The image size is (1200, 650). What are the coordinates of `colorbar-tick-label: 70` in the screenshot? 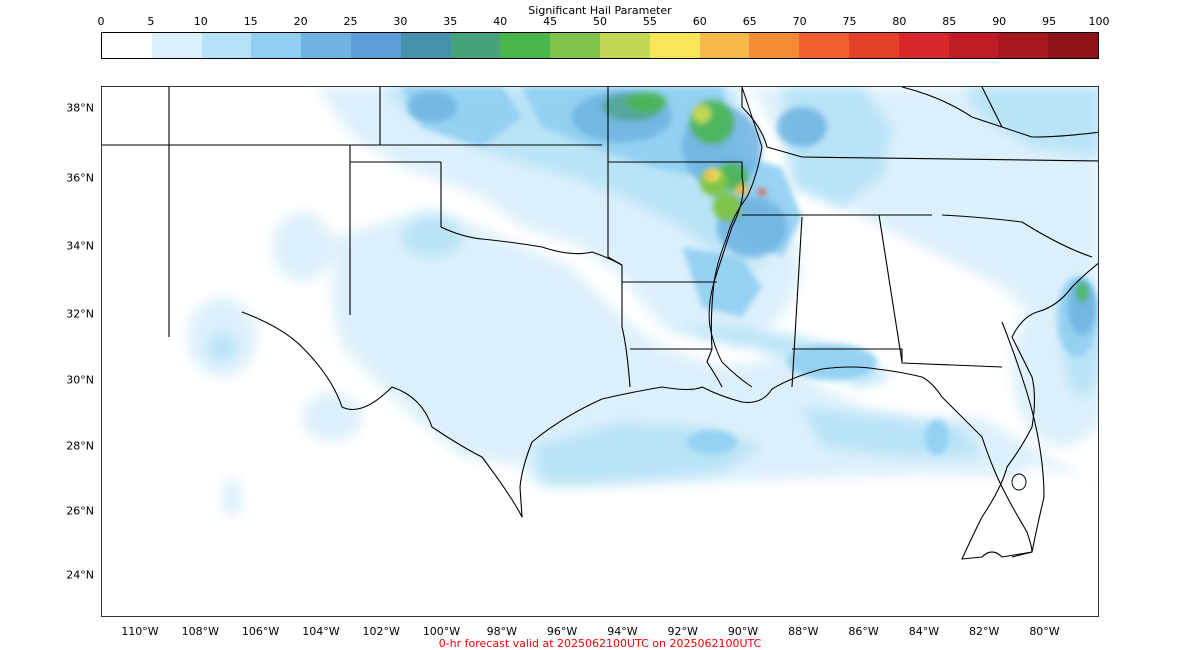 It's located at (799, 21).